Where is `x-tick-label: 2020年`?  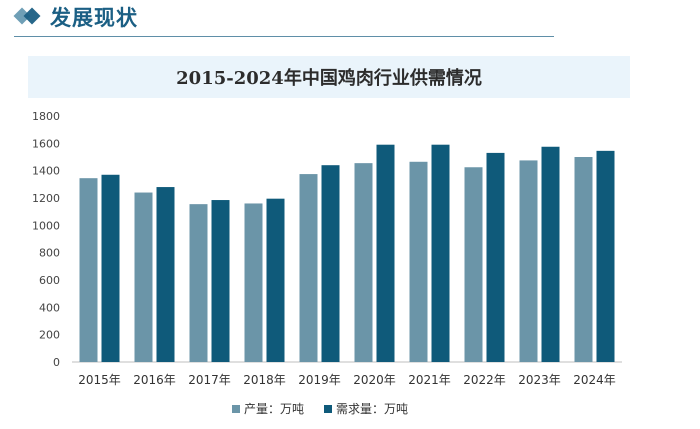
x-tick-label: 2020年 is located at coordinates (374, 380).